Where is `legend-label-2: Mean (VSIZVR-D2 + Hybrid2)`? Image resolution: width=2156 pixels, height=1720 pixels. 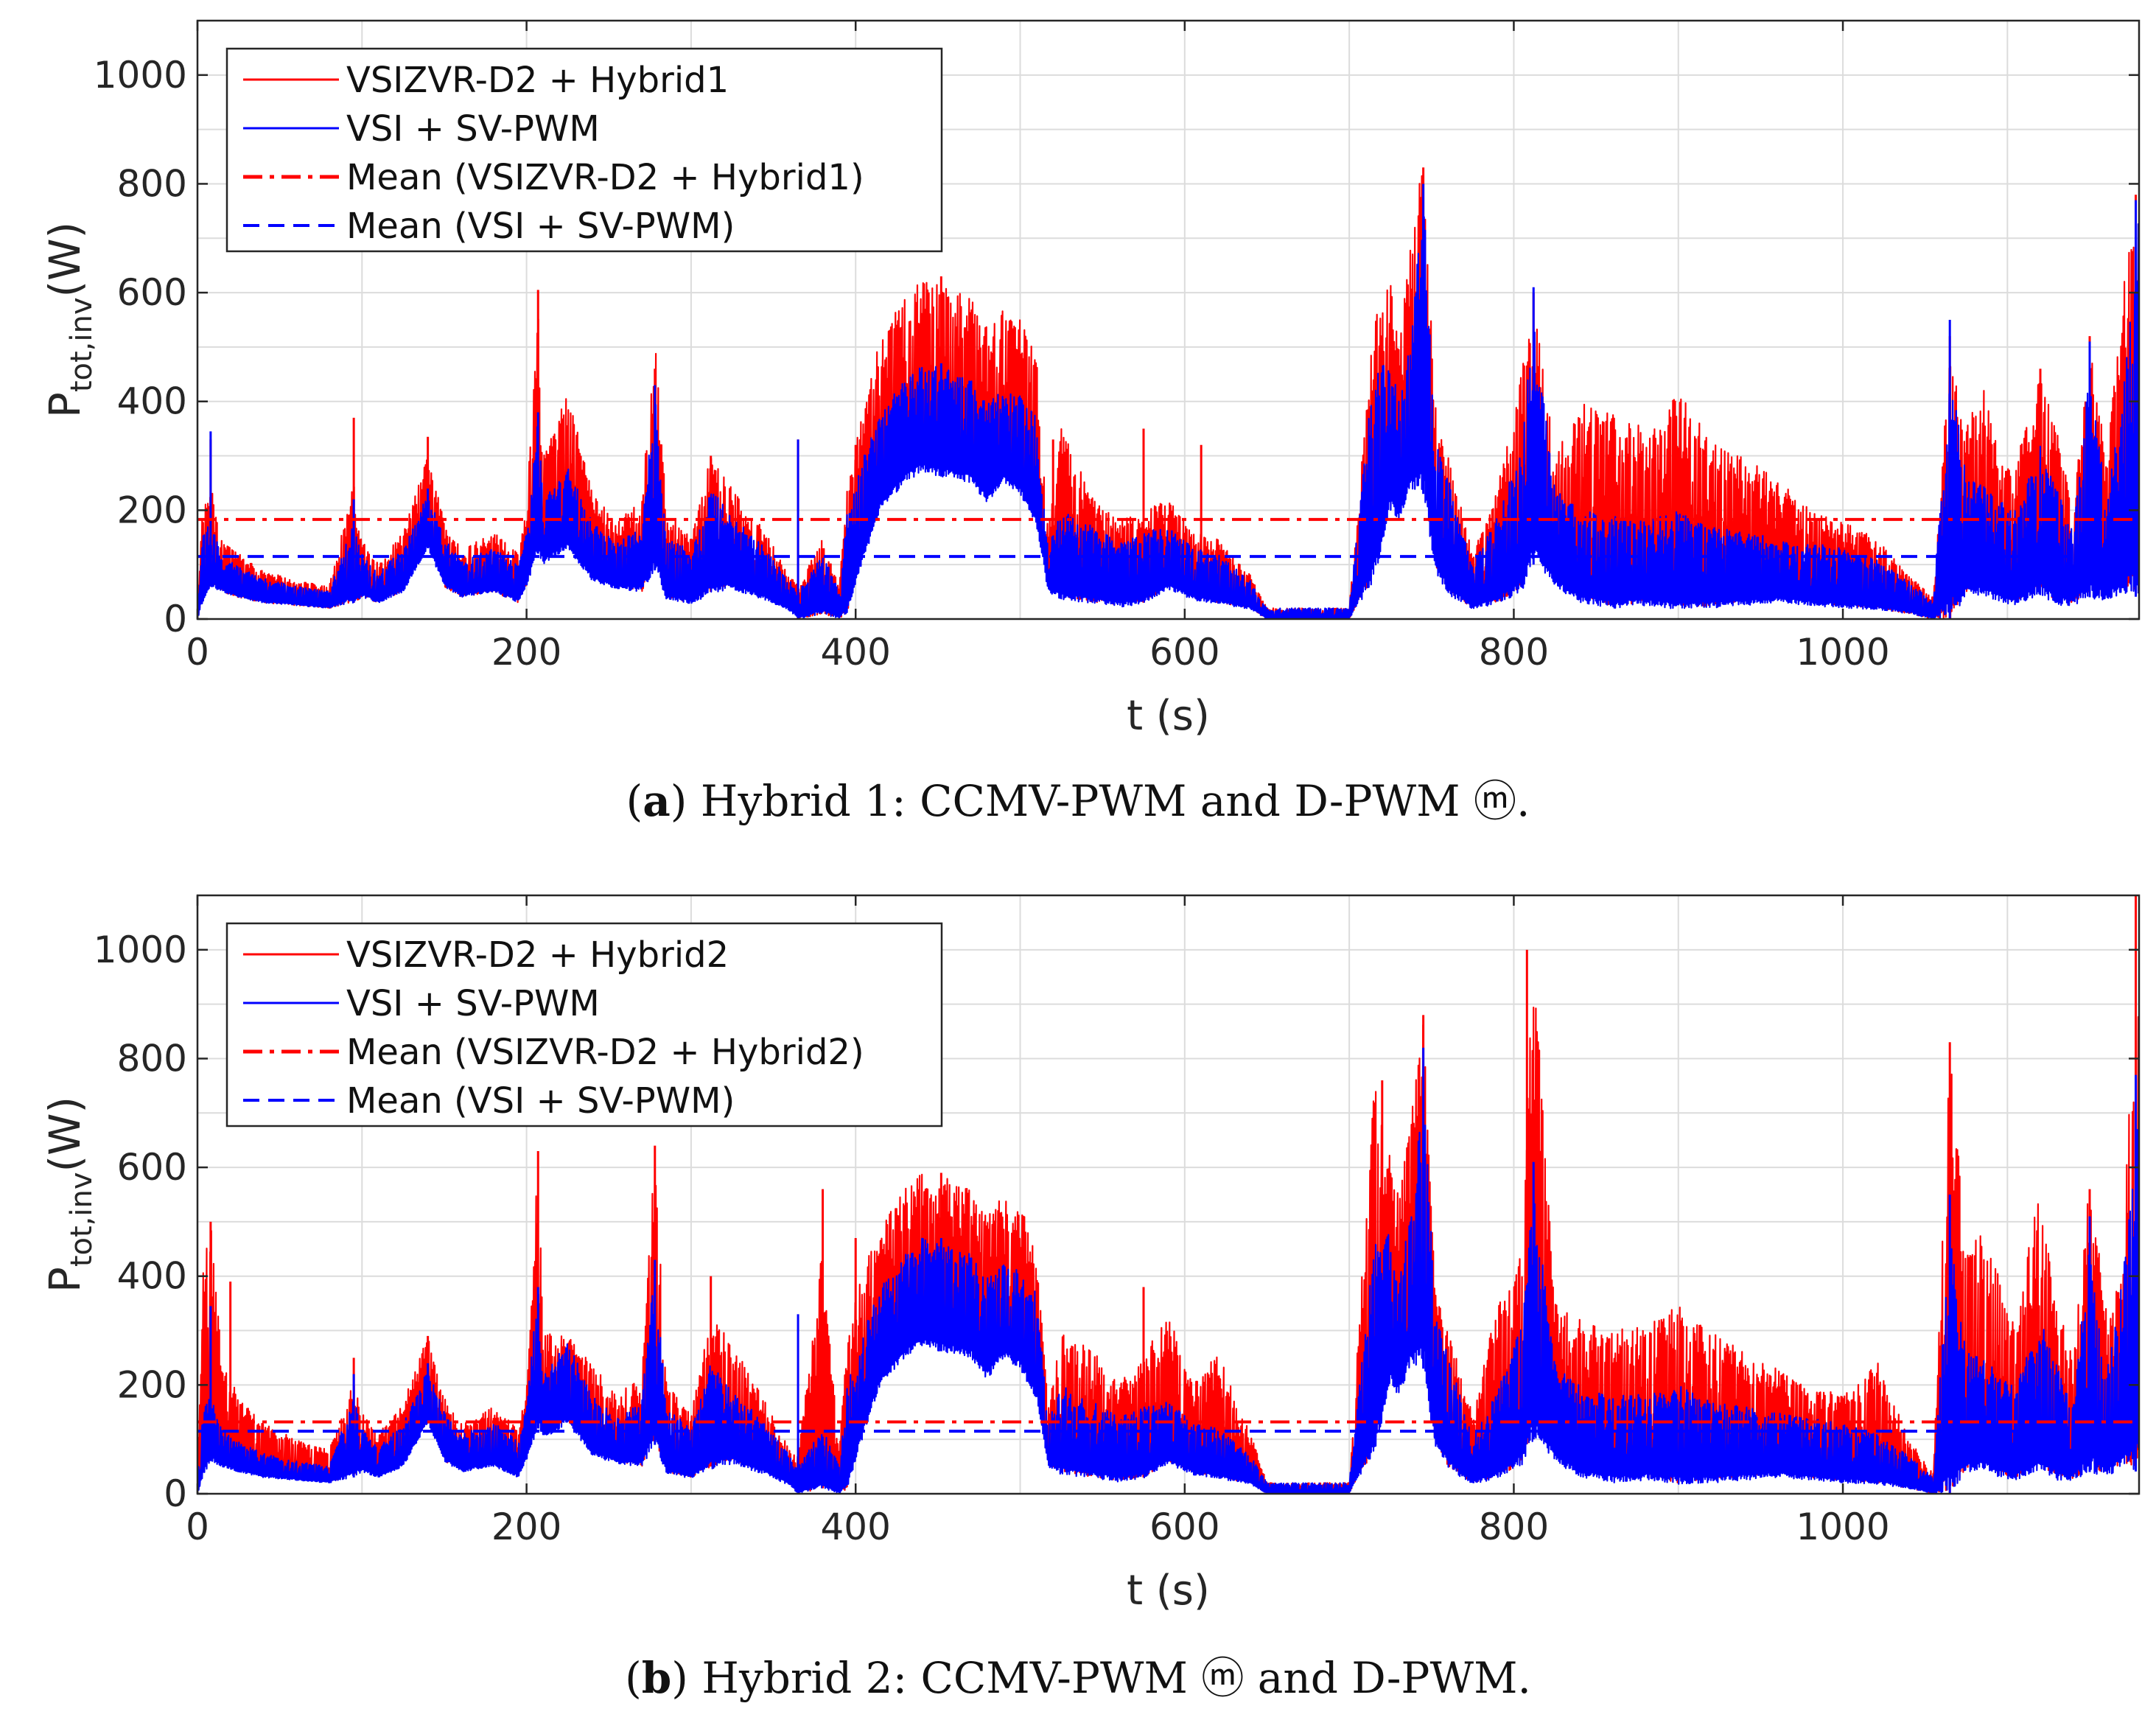 legend-label-2: Mean (VSIZVR-D2 + Hybrid2) is located at coordinates (605, 1052).